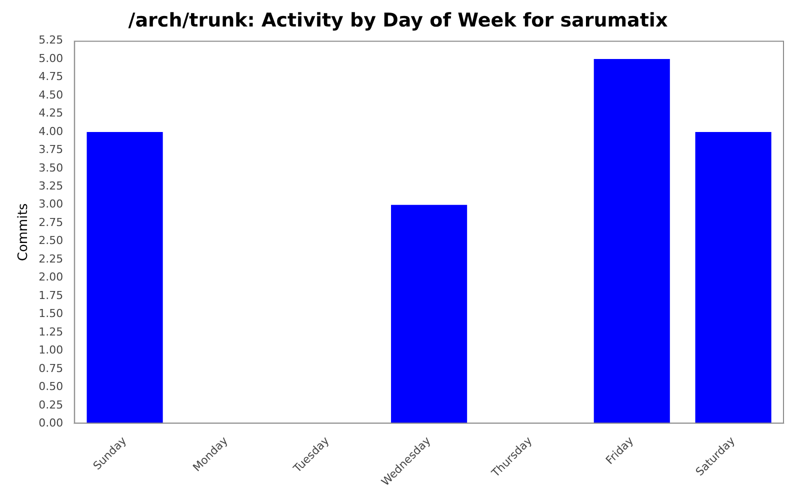 This screenshot has height=500, width=800. What do you see at coordinates (51, 222) in the screenshot?
I see `y-tick-label: 2.75` at bounding box center [51, 222].